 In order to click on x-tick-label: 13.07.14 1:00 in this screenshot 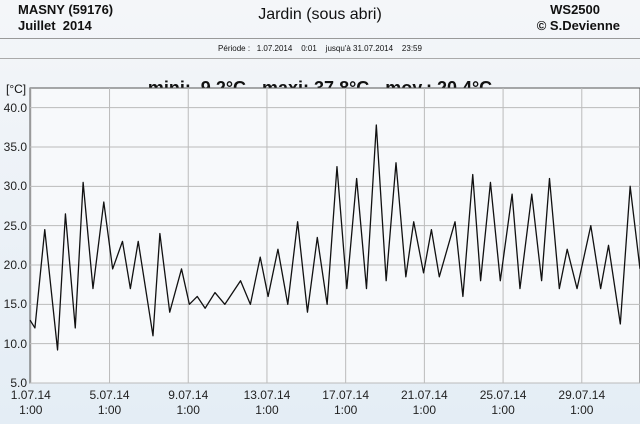, I will do `click(267, 402)`.